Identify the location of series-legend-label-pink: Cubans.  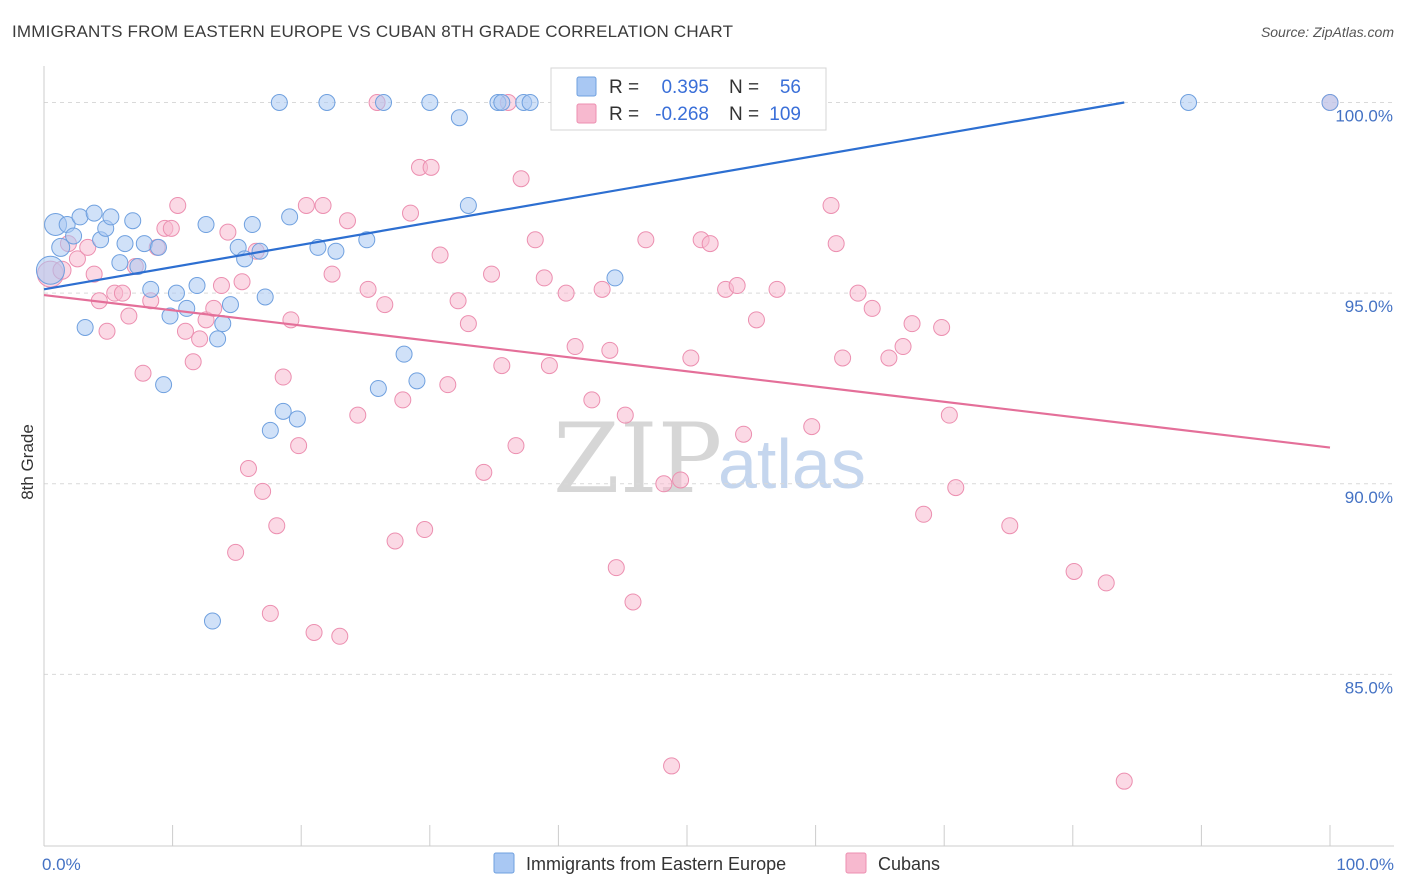
(909, 864).